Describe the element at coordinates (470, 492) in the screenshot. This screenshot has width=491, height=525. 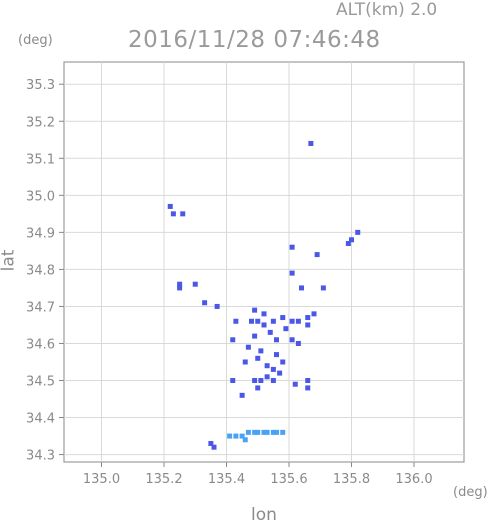
I see `x-axis-unit: (deg)` at that location.